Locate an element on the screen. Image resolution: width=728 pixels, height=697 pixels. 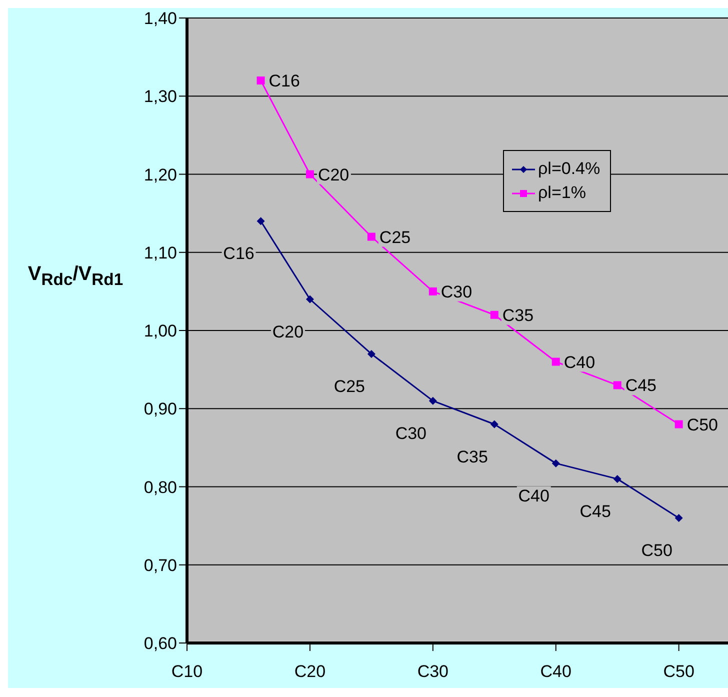
y-tick-label: 0,70 is located at coordinates (160, 565).